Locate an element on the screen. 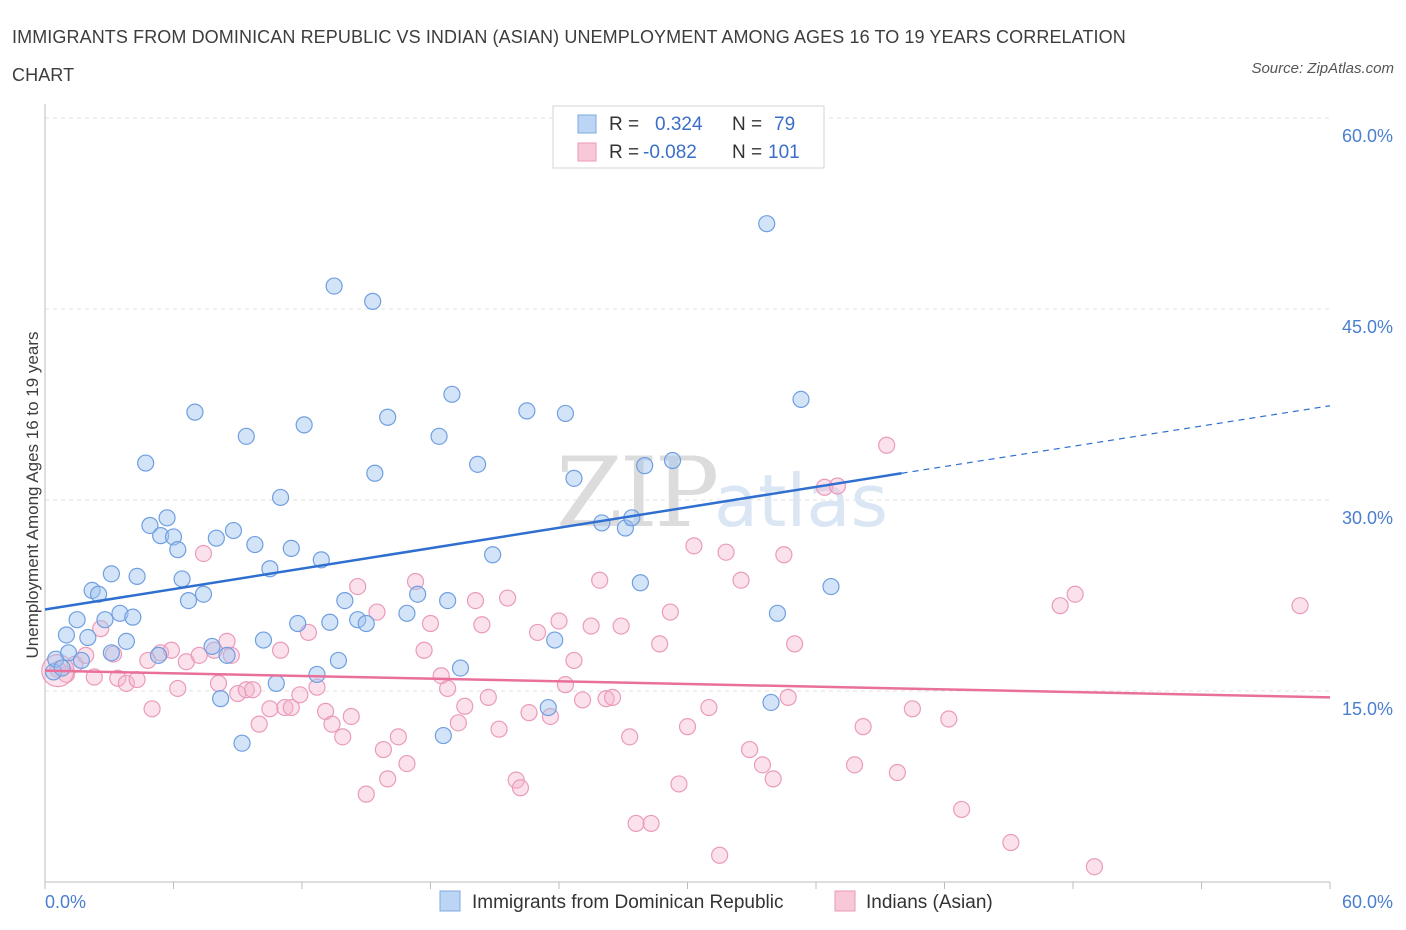  watermark: ZIP atlas is located at coordinates (722, 493).